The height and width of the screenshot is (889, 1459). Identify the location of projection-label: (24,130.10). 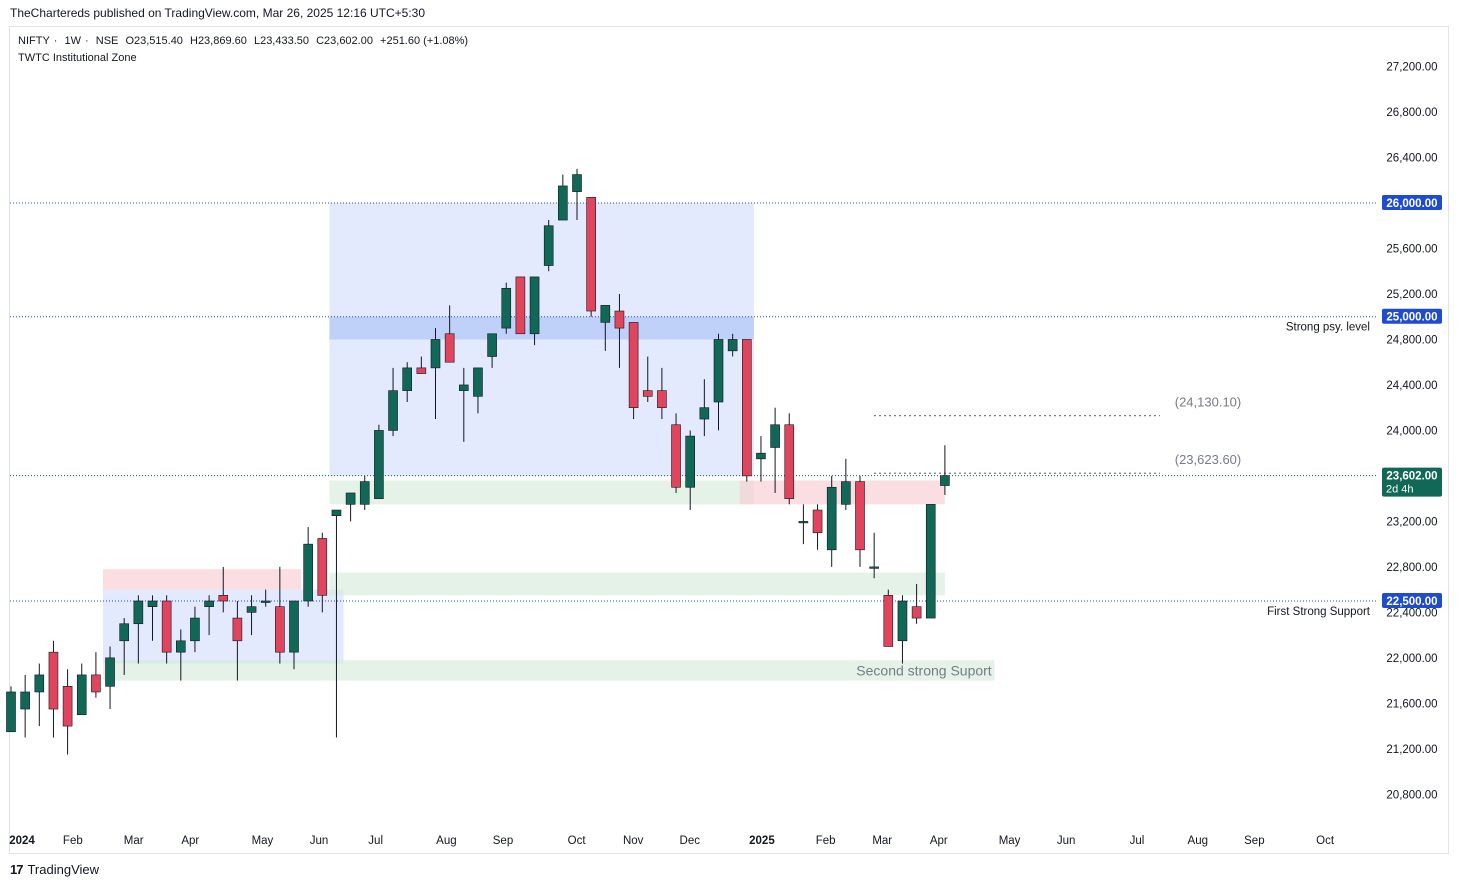
(1208, 402).